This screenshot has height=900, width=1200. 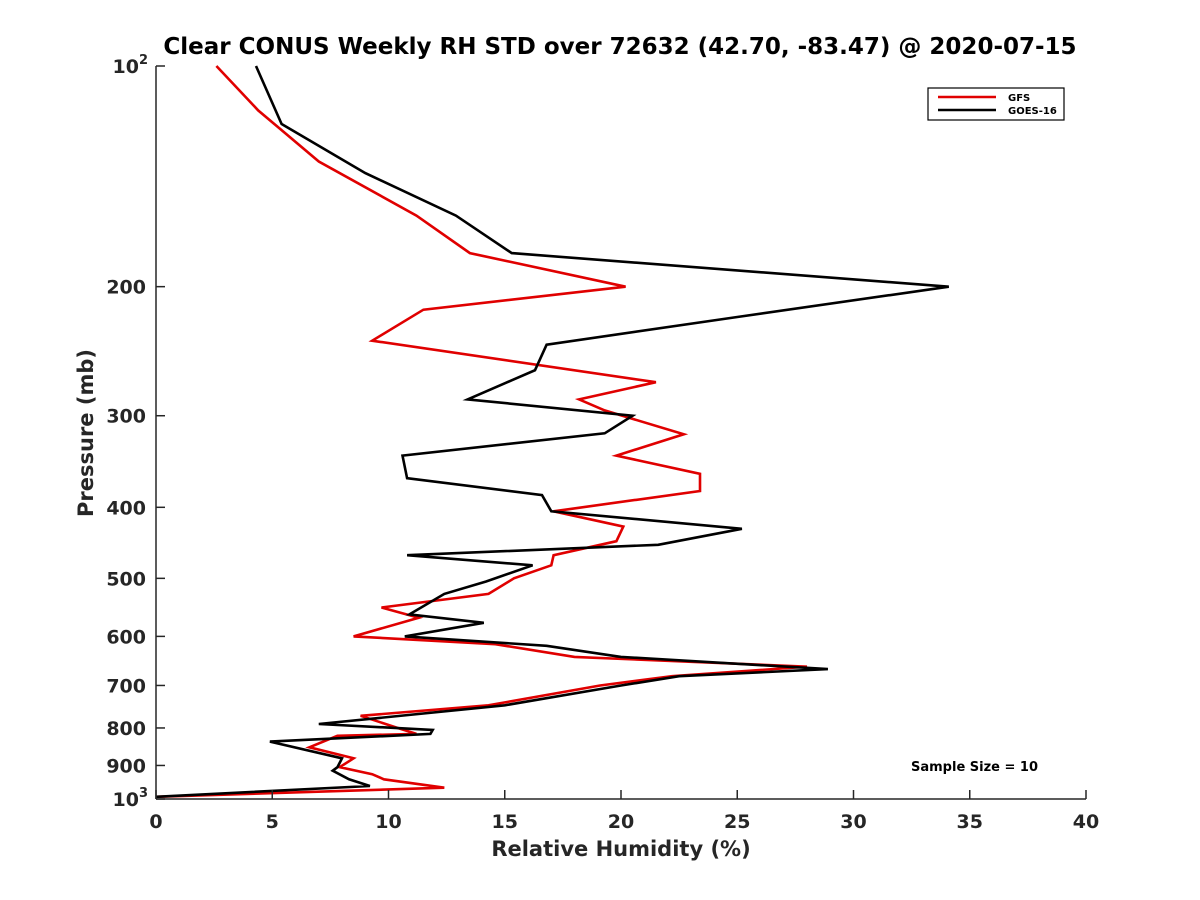 What do you see at coordinates (272, 822) in the screenshot?
I see `x-tick-label: 5` at bounding box center [272, 822].